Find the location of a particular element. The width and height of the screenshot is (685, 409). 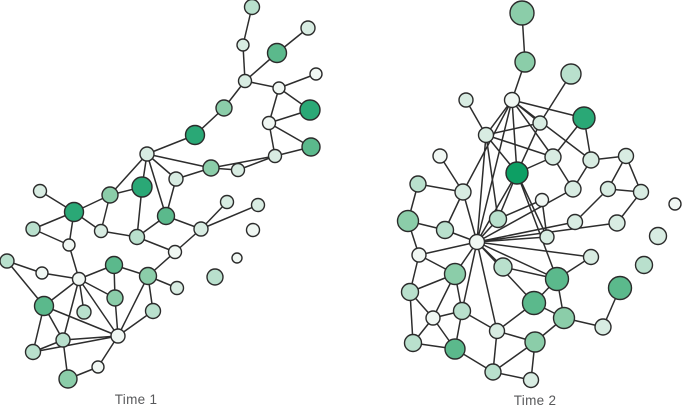

network-label-time1: Time 1 is located at coordinates (136, 399).